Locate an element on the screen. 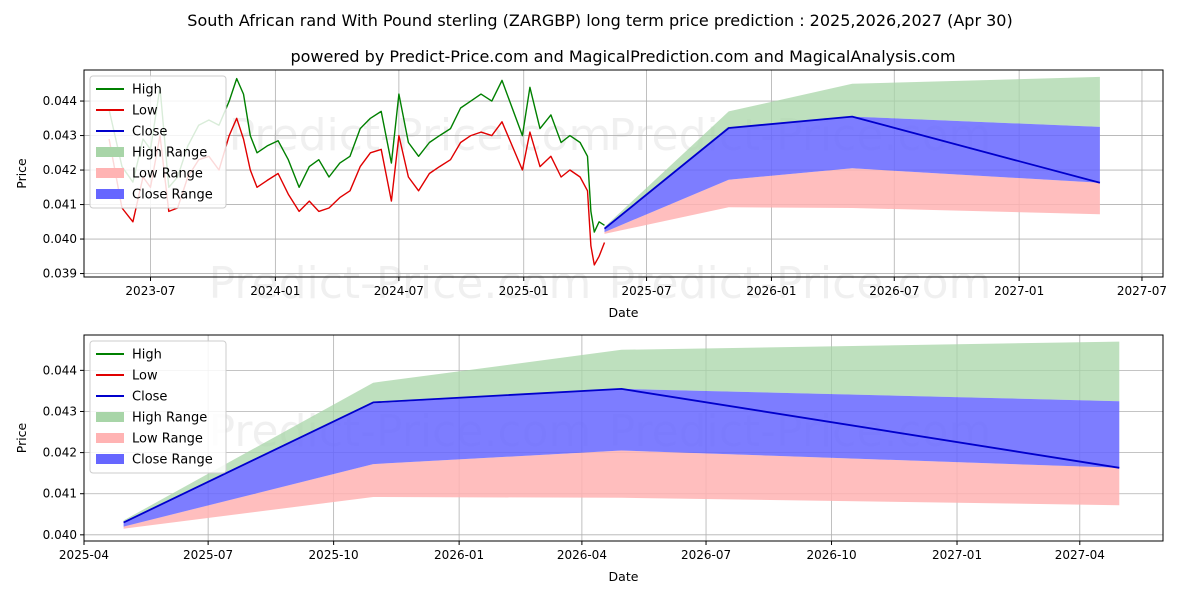 Image resolution: width=1200 pixels, height=600 pixels. x-tick-label: 2024-01 is located at coordinates (275, 291).